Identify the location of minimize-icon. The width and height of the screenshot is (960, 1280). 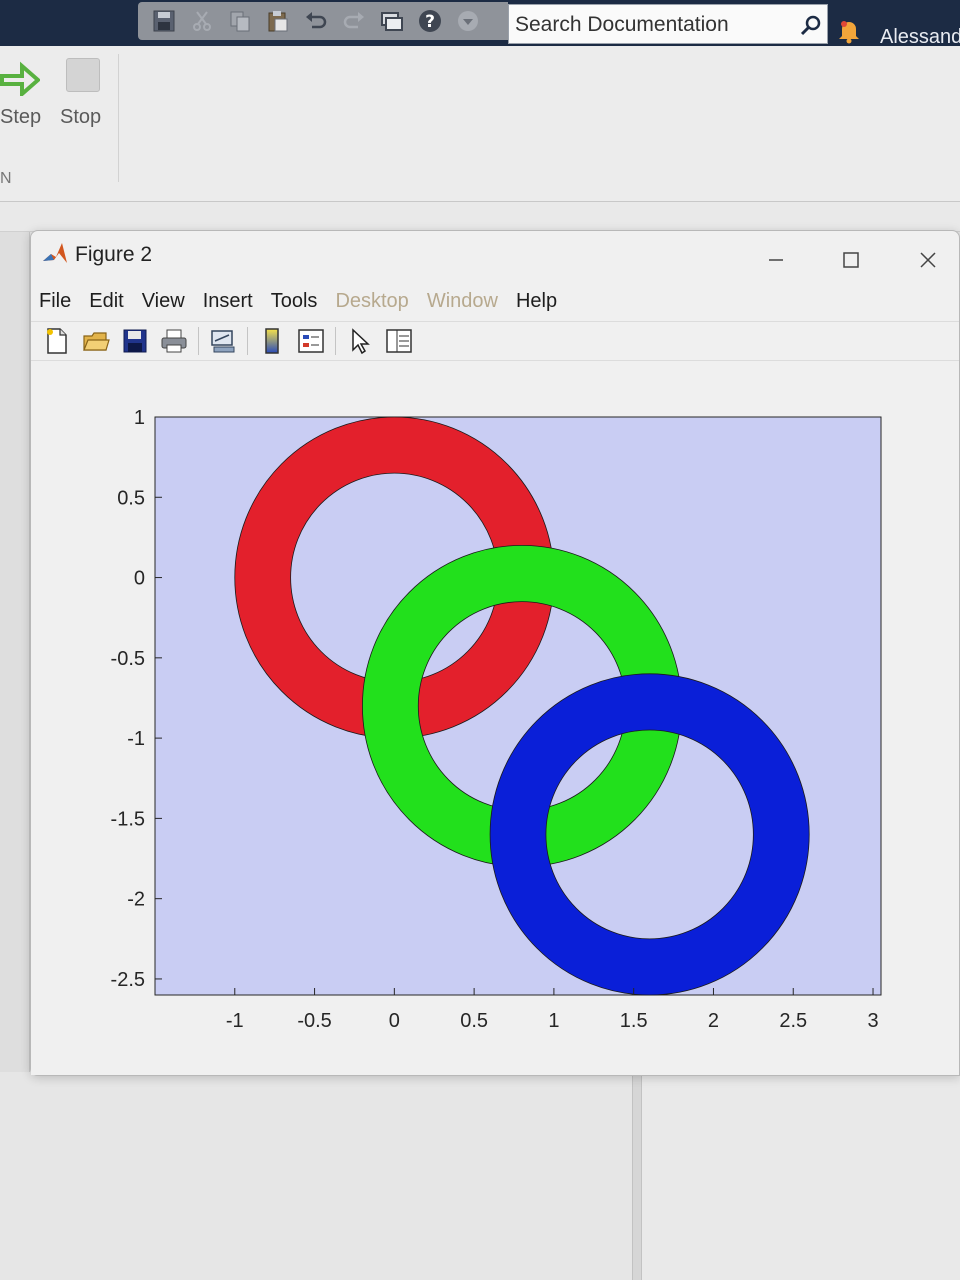
(776, 260).